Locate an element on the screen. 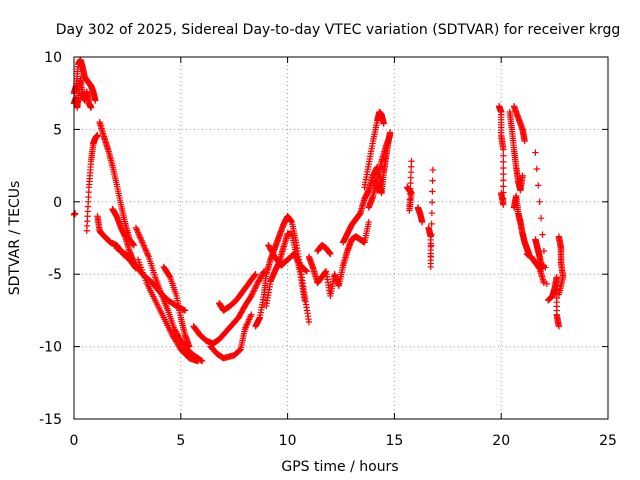 Image resolution: width=640 pixels, height=480 pixels. series-trace-ag is located at coordinates (547, 239).